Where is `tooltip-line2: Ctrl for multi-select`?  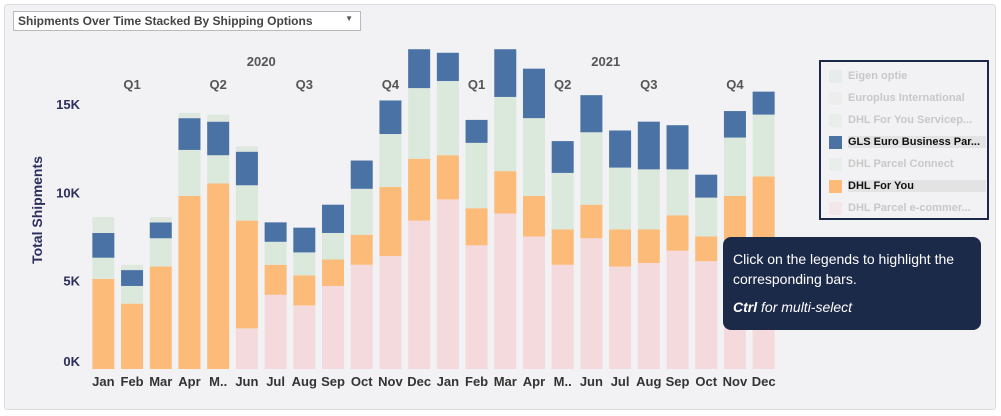
tooltip-line2: Ctrl for multi-select is located at coordinates (852, 307).